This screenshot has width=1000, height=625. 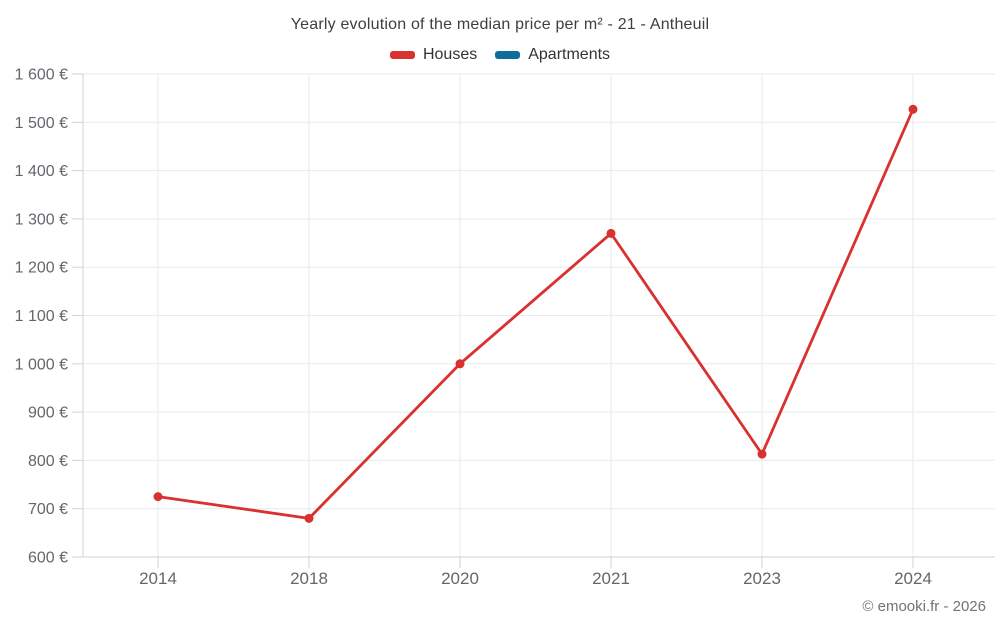 What do you see at coordinates (913, 578) in the screenshot?
I see `x-axis-label: 2024` at bounding box center [913, 578].